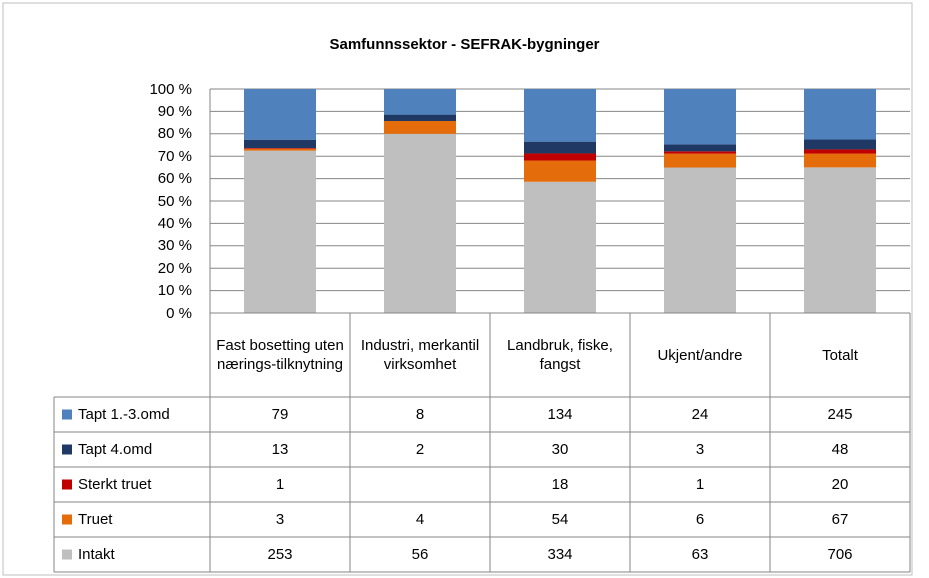 Image resolution: width=929 pixels, height=578 pixels. I want to click on y-tick-label: 70 %, so click(174, 156).